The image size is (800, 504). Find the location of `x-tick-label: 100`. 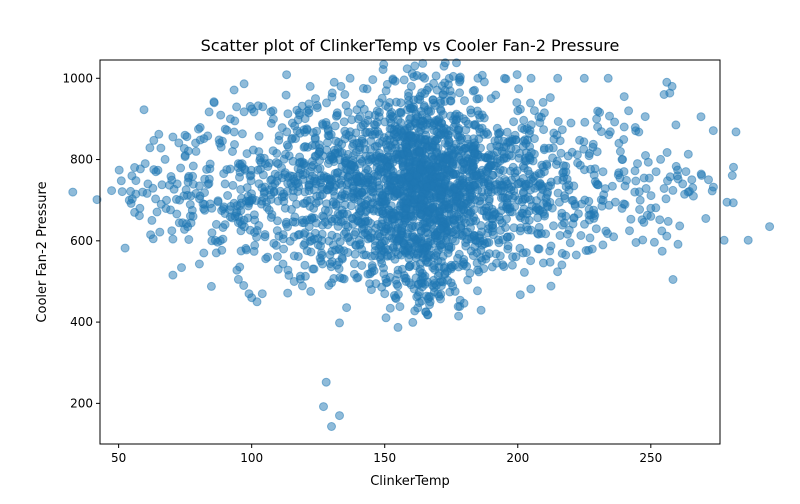

x-tick-label: 100 is located at coordinates (251, 458).